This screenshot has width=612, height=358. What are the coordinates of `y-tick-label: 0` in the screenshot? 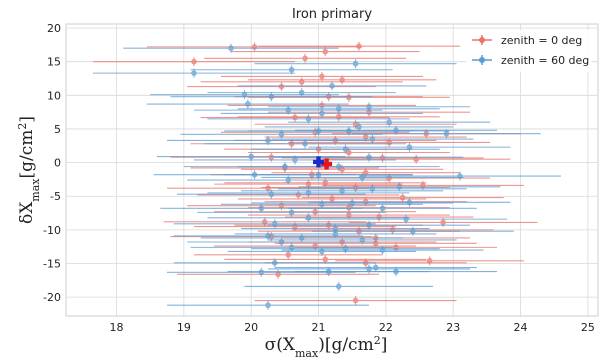 It's located at (57, 163).